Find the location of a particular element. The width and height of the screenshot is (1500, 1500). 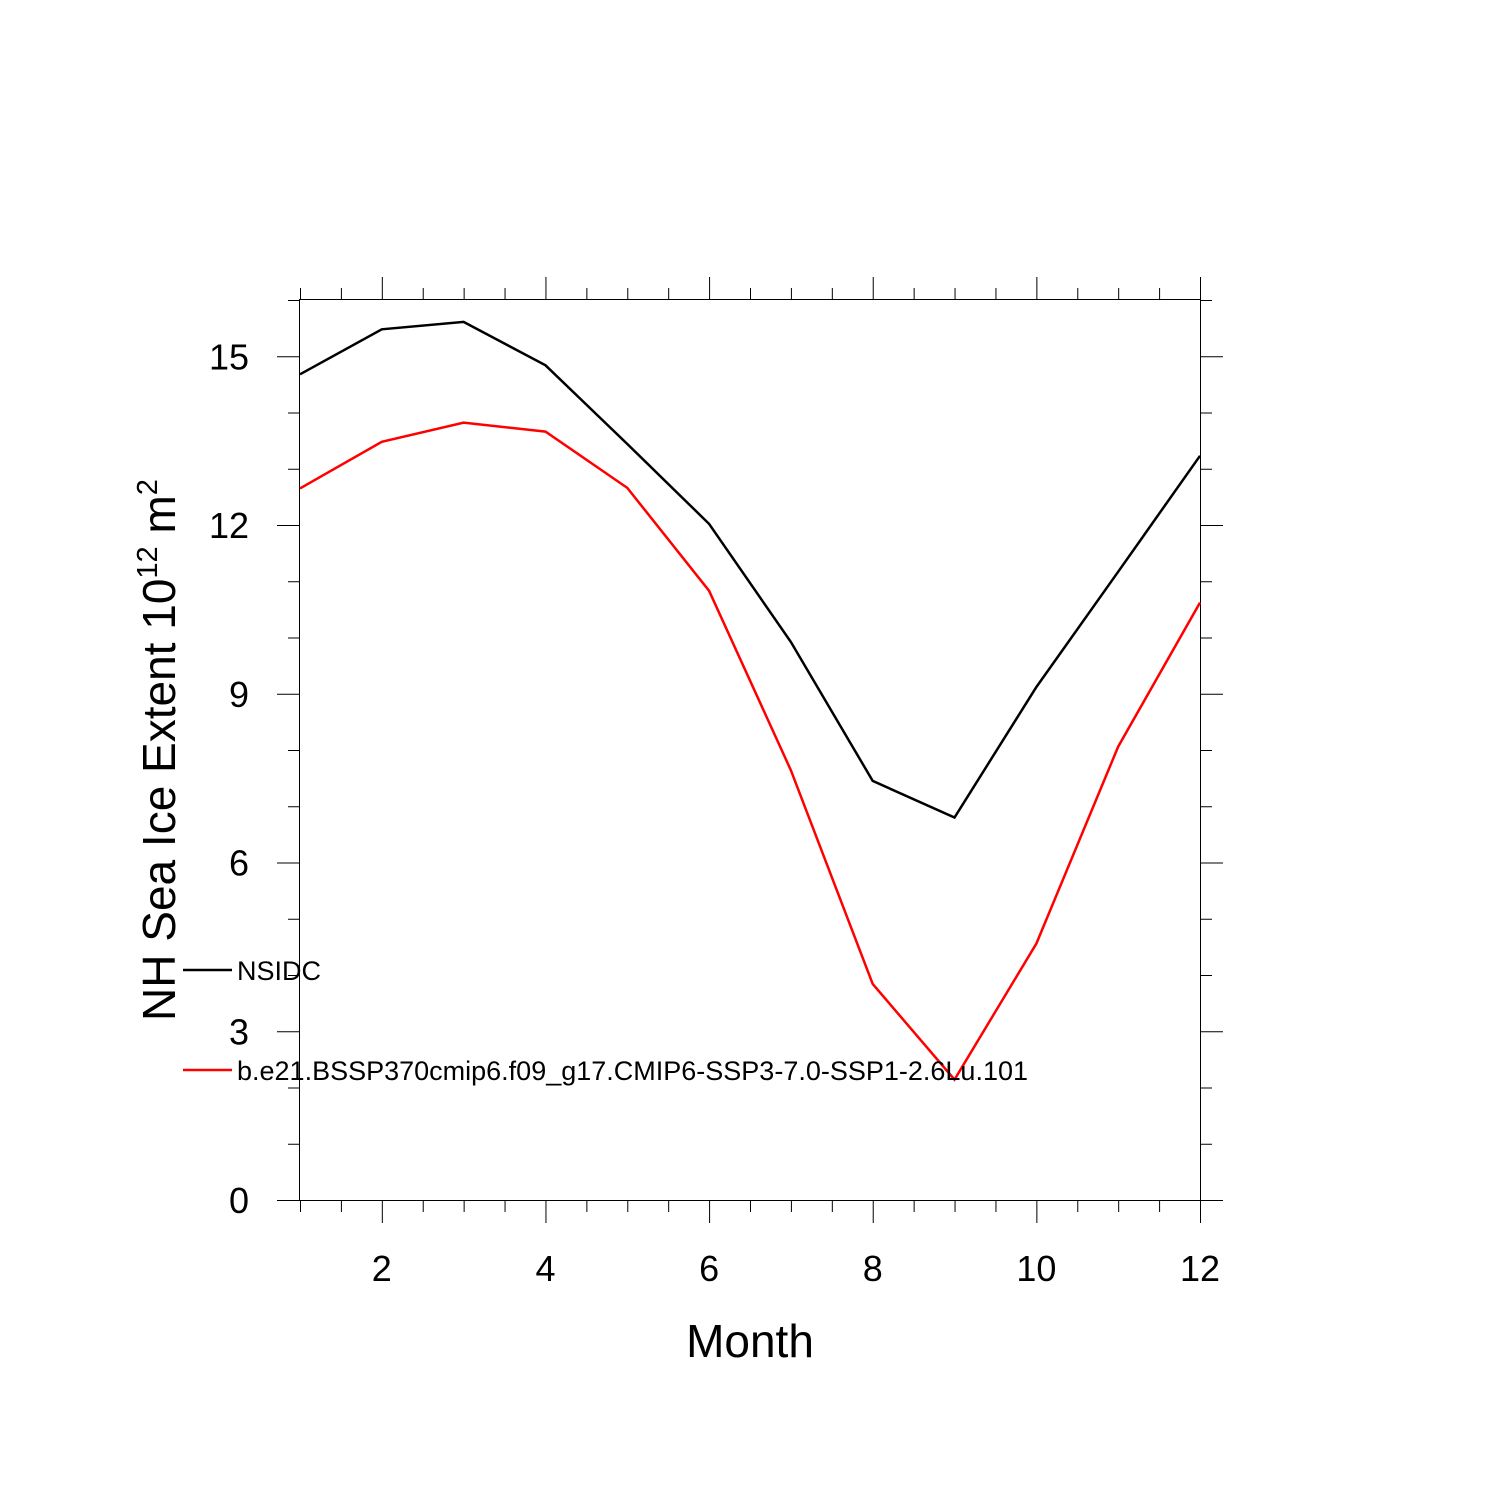

x-tick-label: 2 is located at coordinates (382, 1268).